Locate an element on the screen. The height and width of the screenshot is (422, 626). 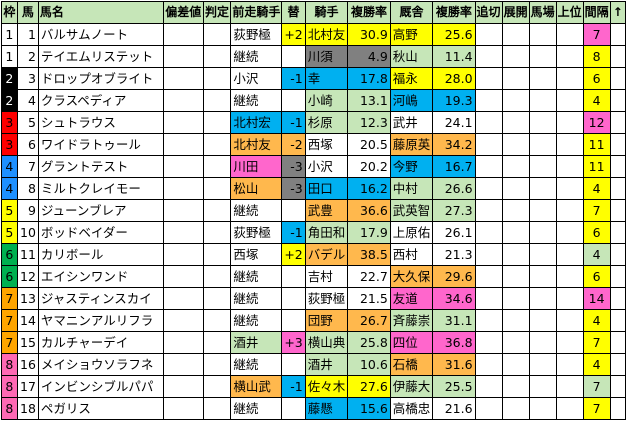
stable-cell: 武英智 is located at coordinates (411, 210).